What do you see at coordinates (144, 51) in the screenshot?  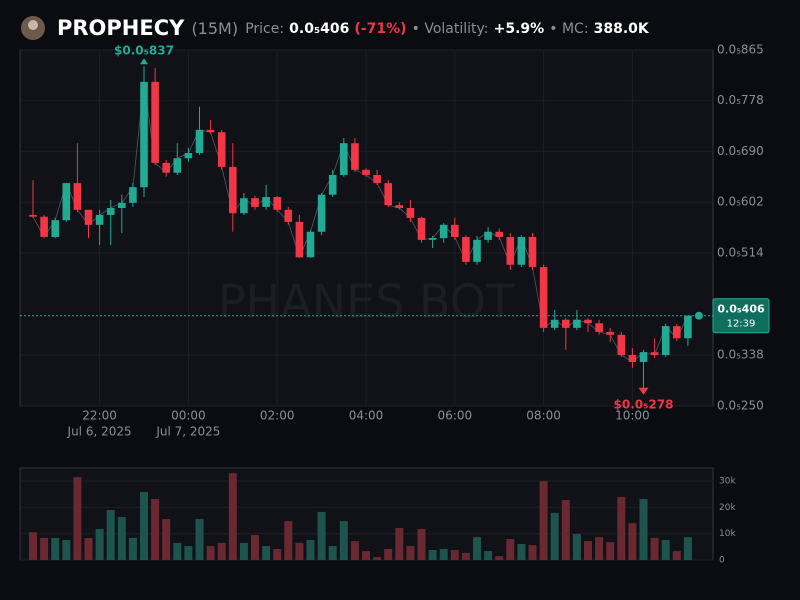 I see `high-label: $0.0₅837` at bounding box center [144, 51].